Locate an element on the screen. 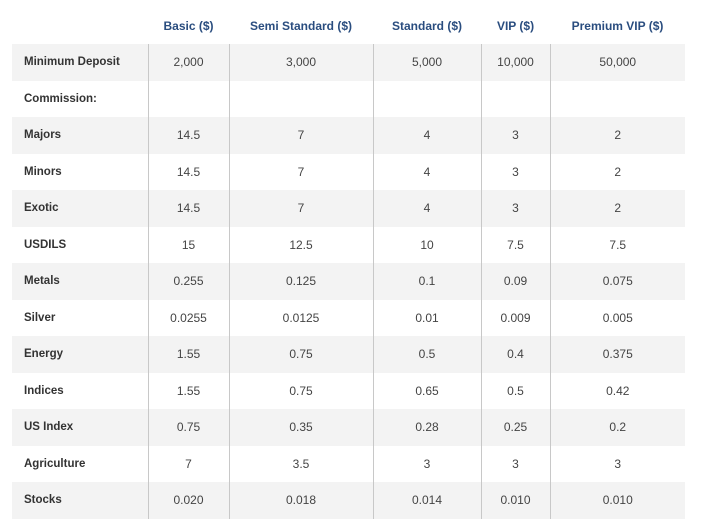 The height and width of the screenshot is (519, 709). table-cell: 0.0125 is located at coordinates (300, 317).